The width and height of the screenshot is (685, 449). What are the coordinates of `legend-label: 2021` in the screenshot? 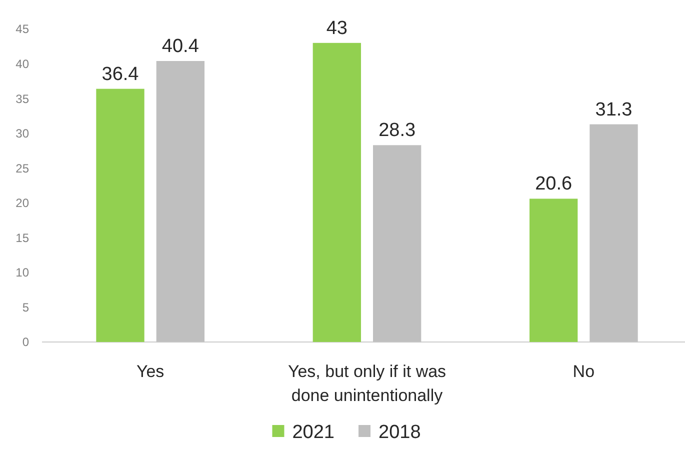 It's located at (313, 432).